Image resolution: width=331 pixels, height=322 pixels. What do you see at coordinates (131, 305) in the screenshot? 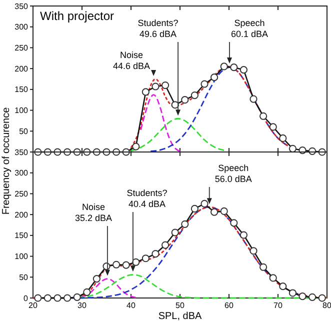
I see `x-tick-label: 40` at bounding box center [131, 305].